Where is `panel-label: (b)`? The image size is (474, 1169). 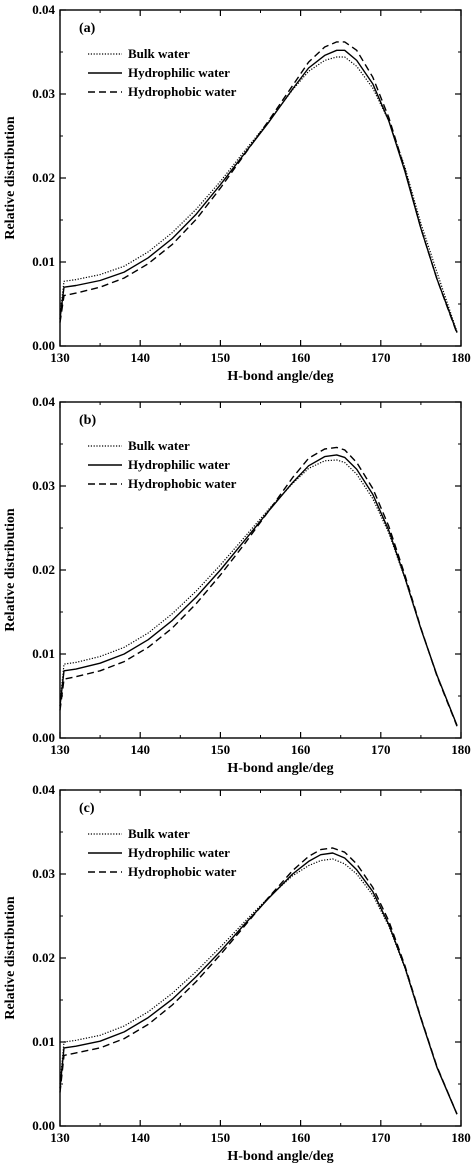
panel-label: (b) is located at coordinates (87, 420).